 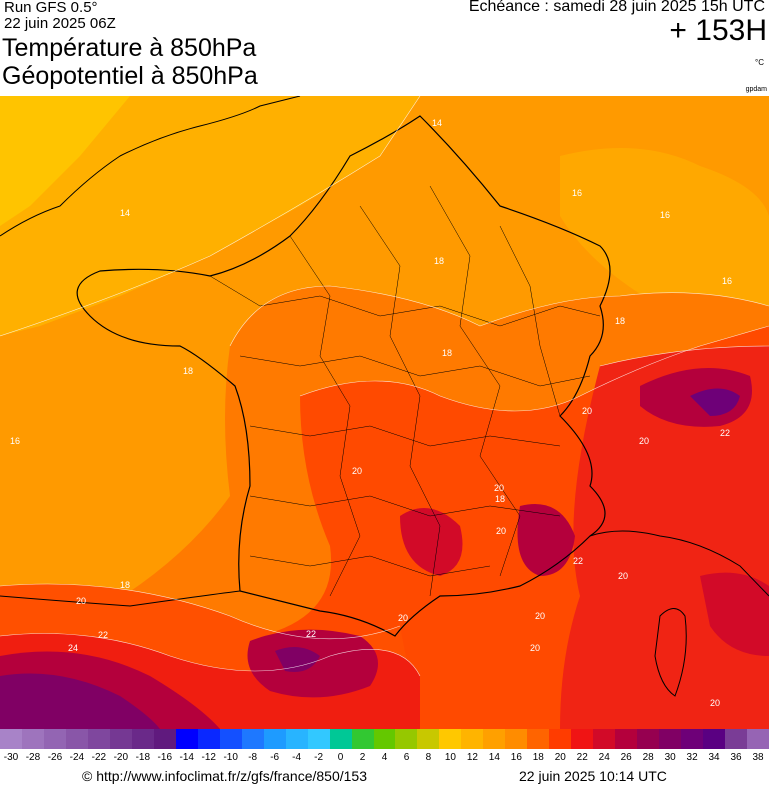 I want to click on scale-tick-label: 24, so click(x=604, y=757).